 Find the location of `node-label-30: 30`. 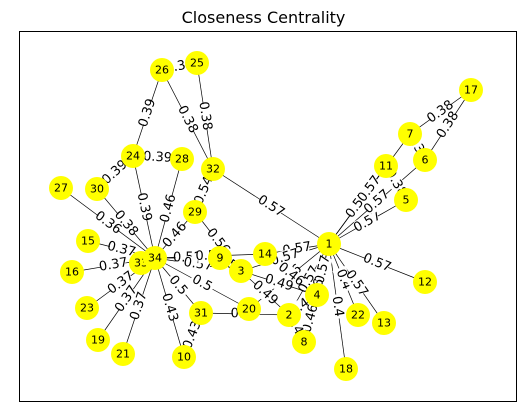

node-label-30: 30 is located at coordinates (97, 189).